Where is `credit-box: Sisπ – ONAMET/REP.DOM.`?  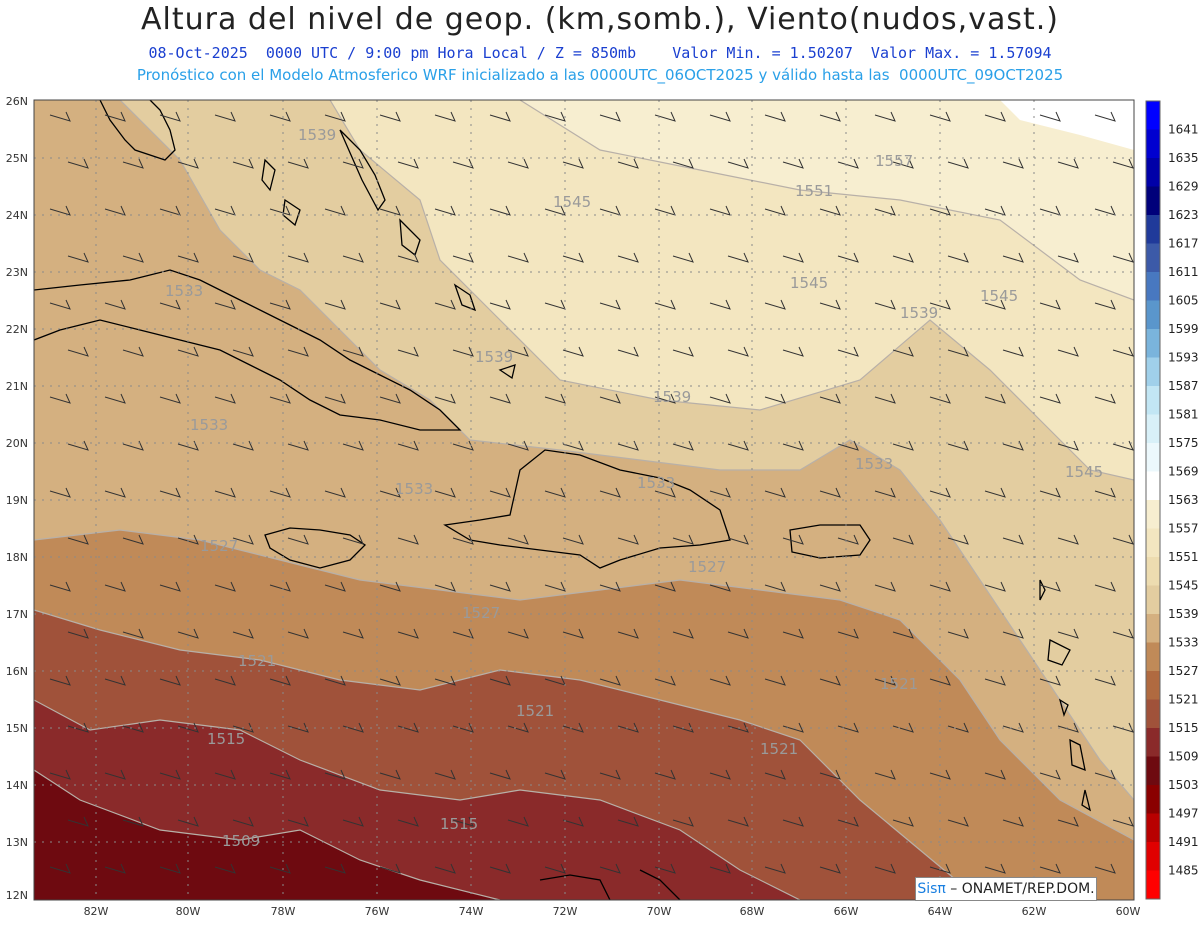 credit-box: Sisπ – ONAMET/REP.DOM. is located at coordinates (1006, 889).